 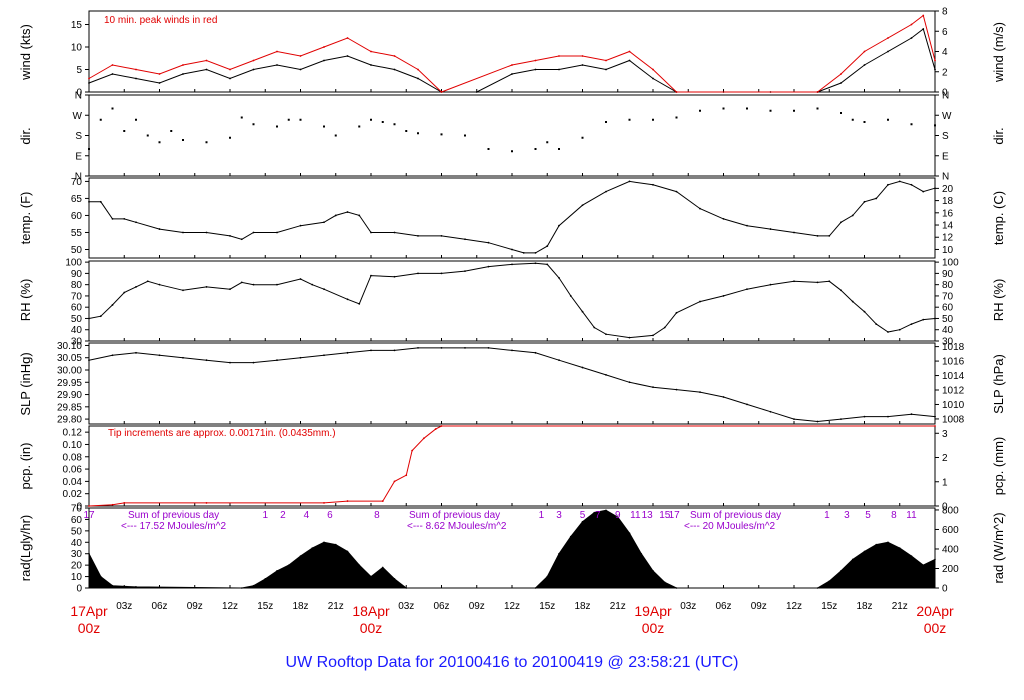 I want to click on time-tick-label: 12z, so click(x=512, y=606).